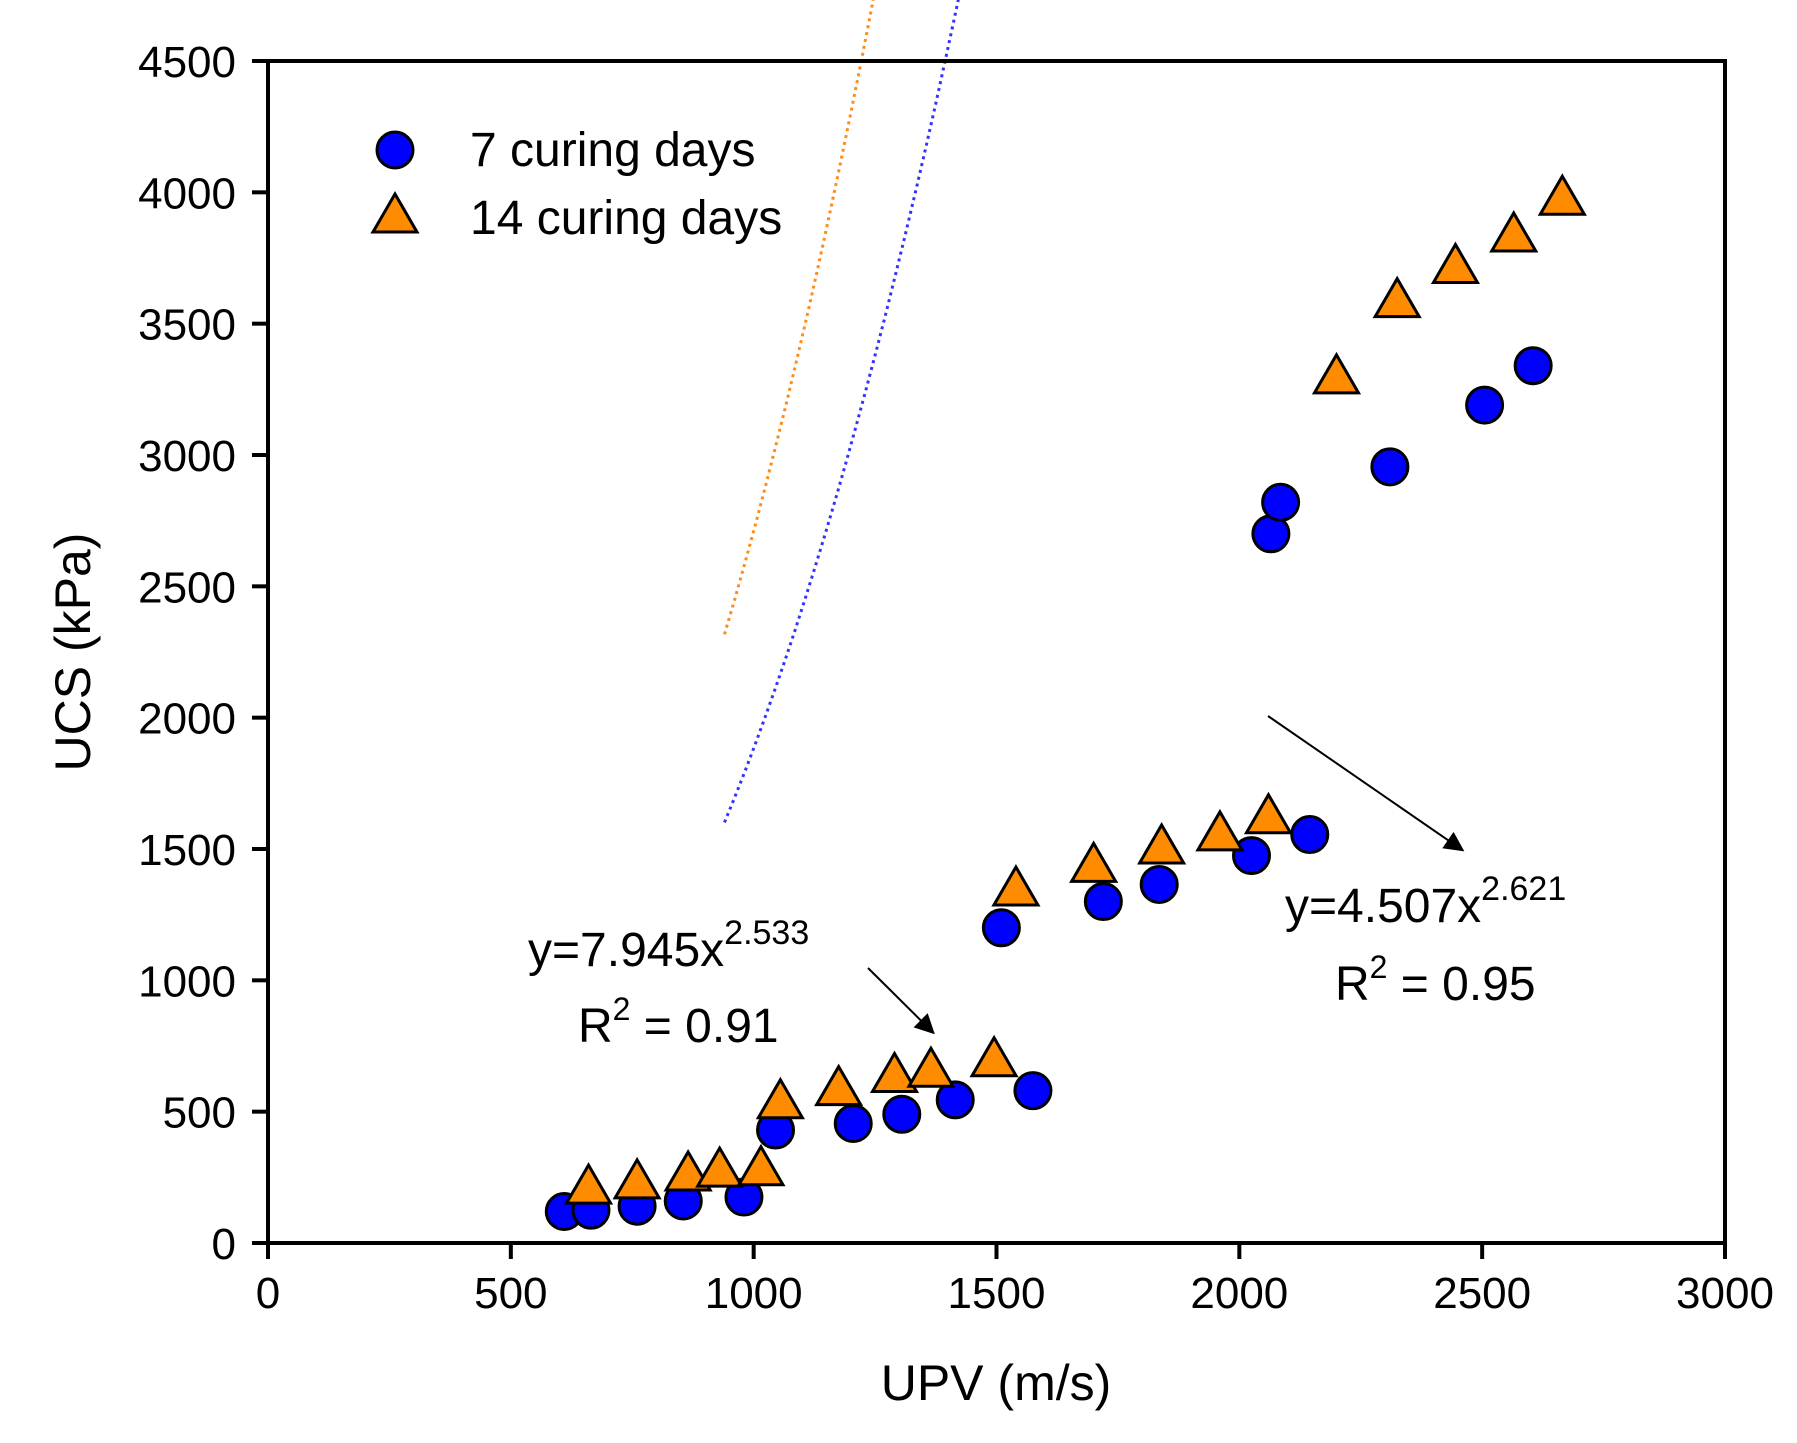 Image resolution: width=1797 pixels, height=1443 pixels. What do you see at coordinates (766, 933) in the screenshot?
I see `equation-14-days-exponent: 2.533` at bounding box center [766, 933].